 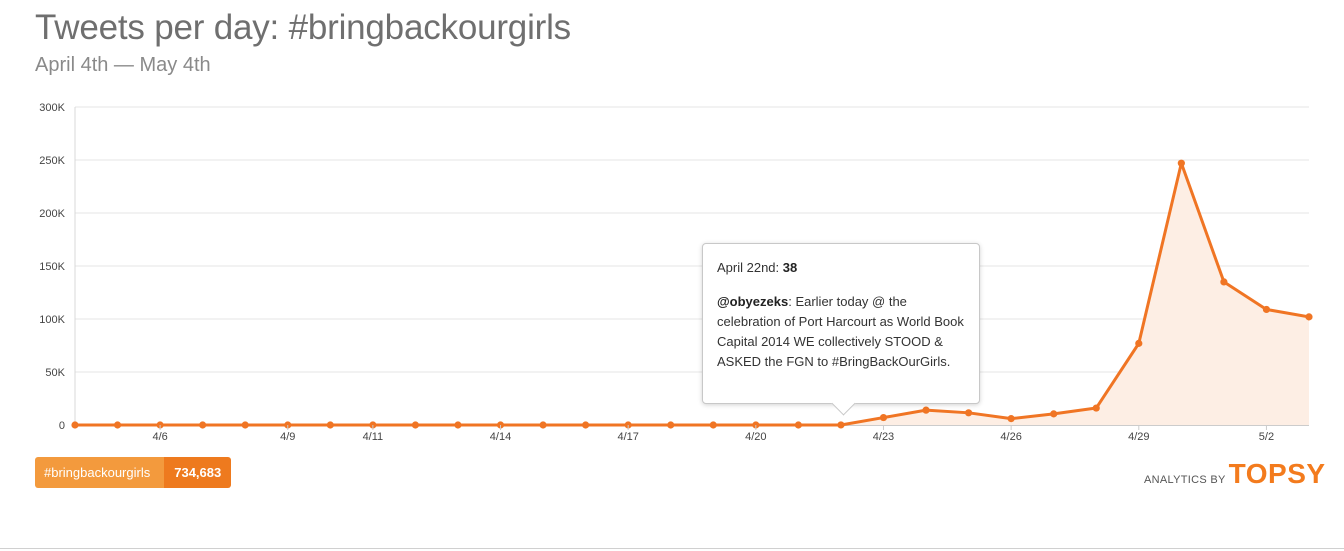 I want to click on data-point-4/5, so click(x=117, y=425).